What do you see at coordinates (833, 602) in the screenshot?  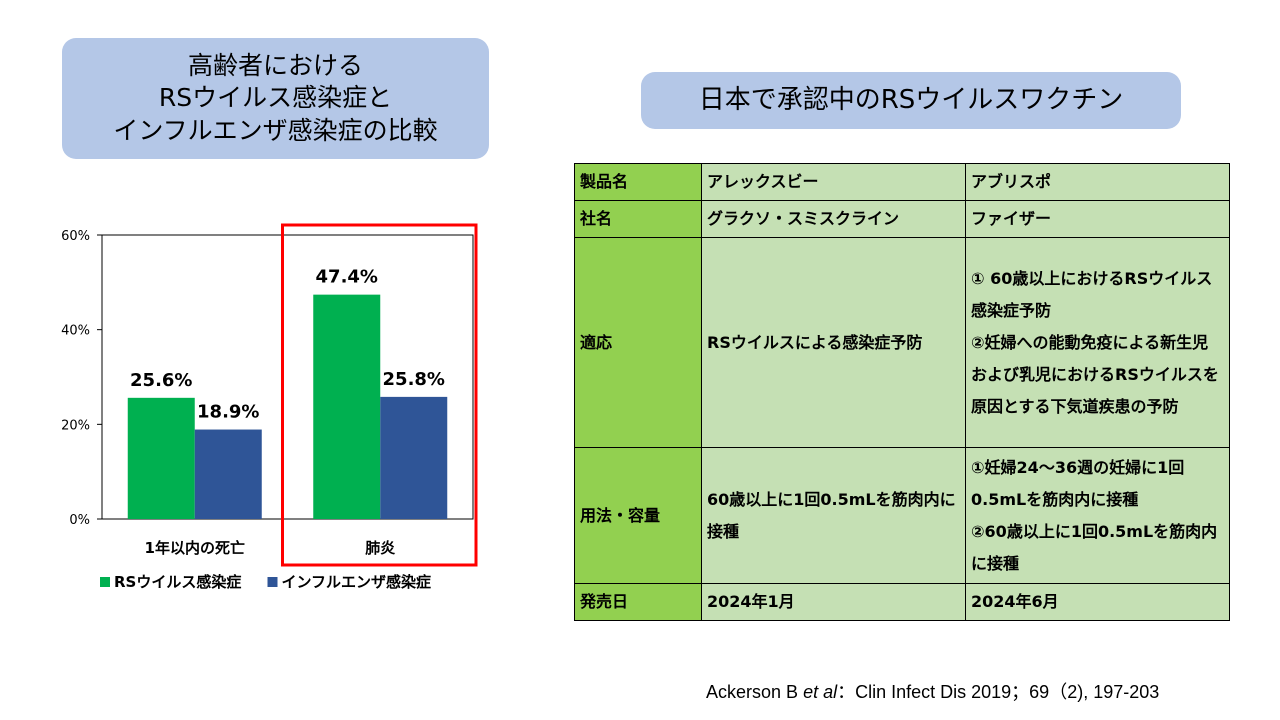 I see `table-cell: 2024年1月` at bounding box center [833, 602].